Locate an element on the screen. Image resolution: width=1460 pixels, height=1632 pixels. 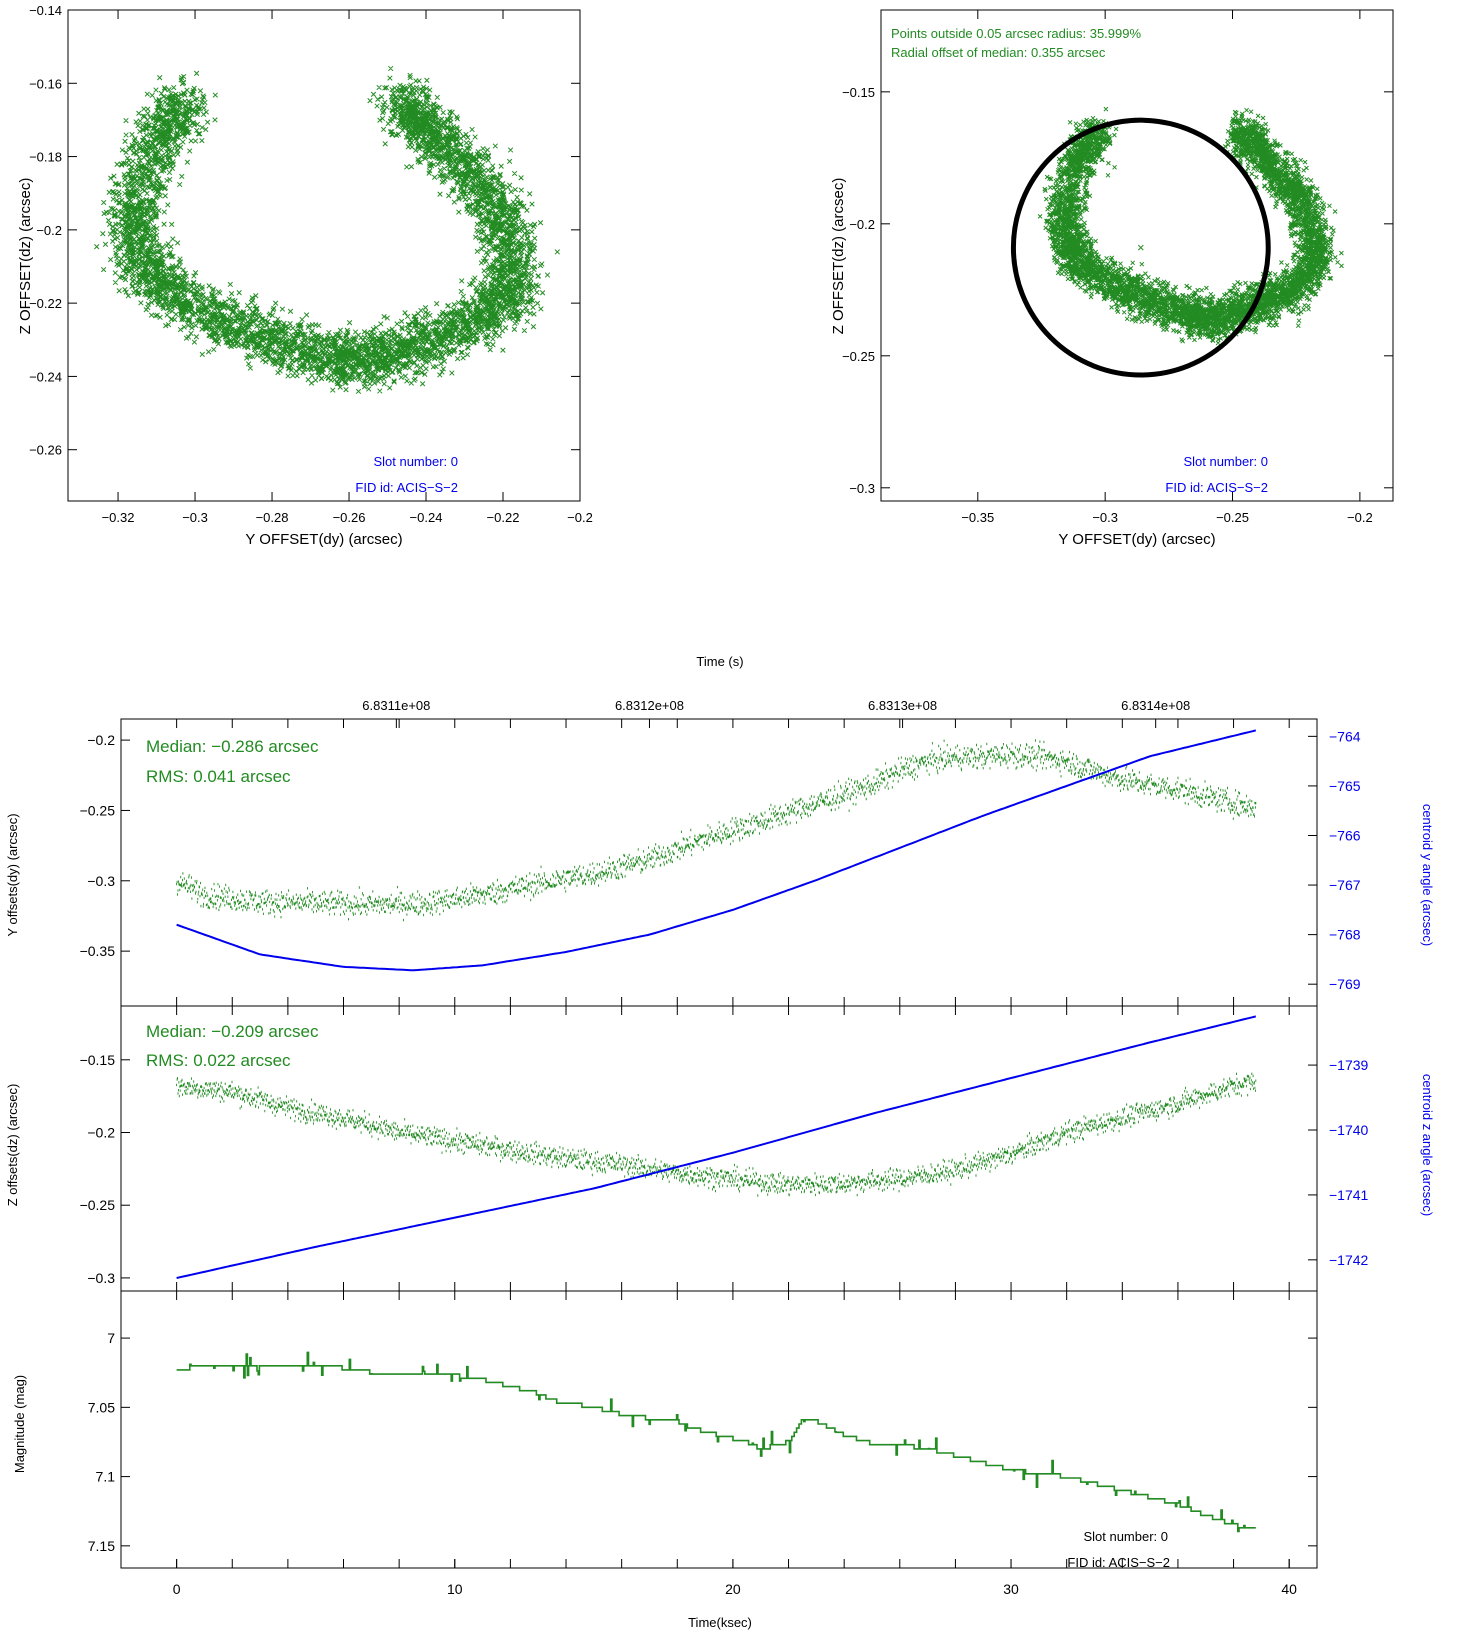
top-time-ticklabel: 6.8314e+08 is located at coordinates (1155, 705).